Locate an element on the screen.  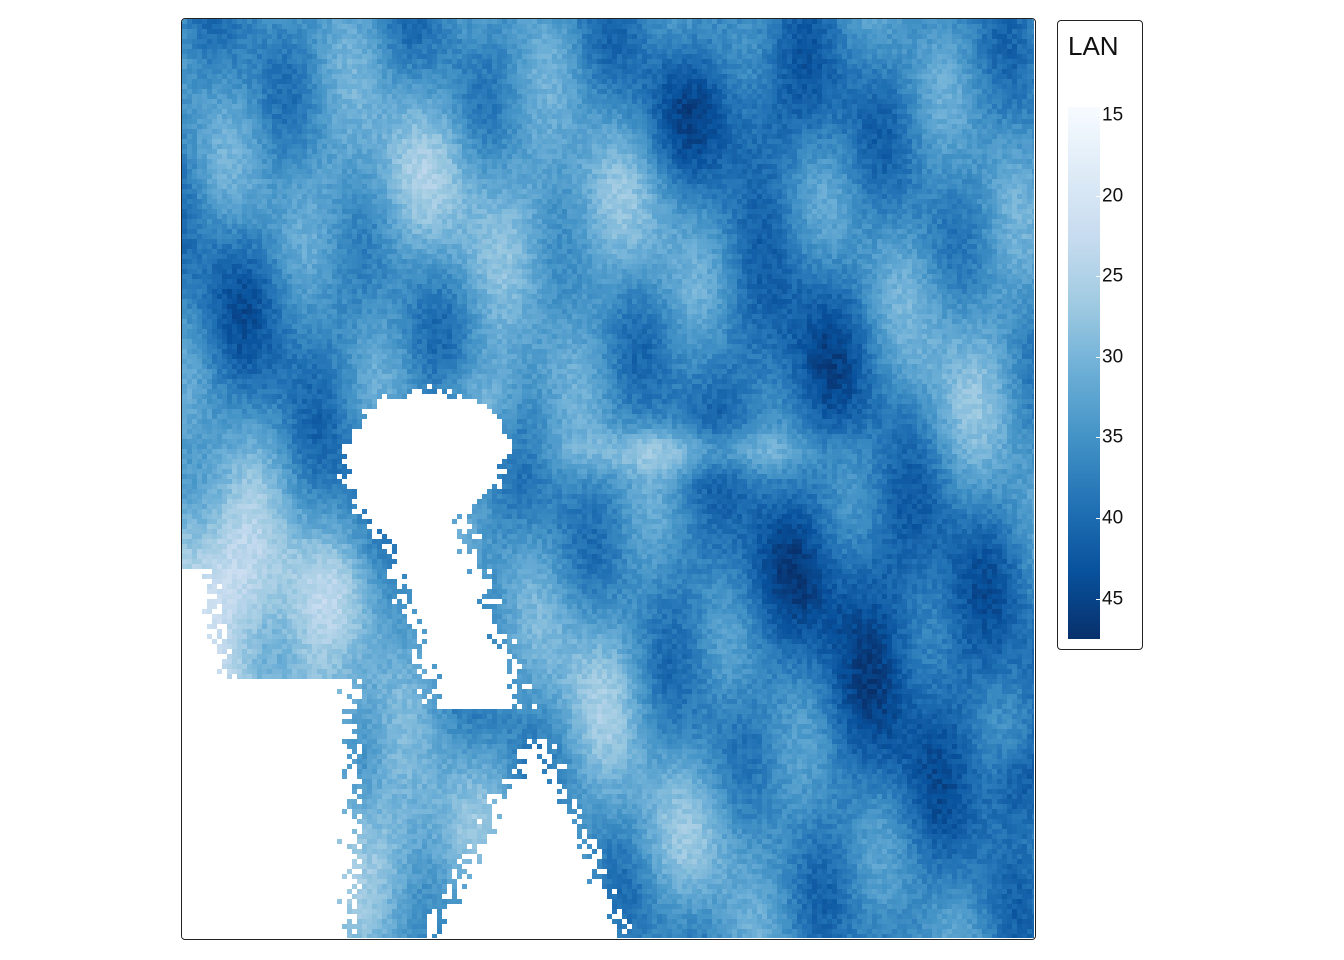
legend-tick-label: 35 is located at coordinates (1113, 437).